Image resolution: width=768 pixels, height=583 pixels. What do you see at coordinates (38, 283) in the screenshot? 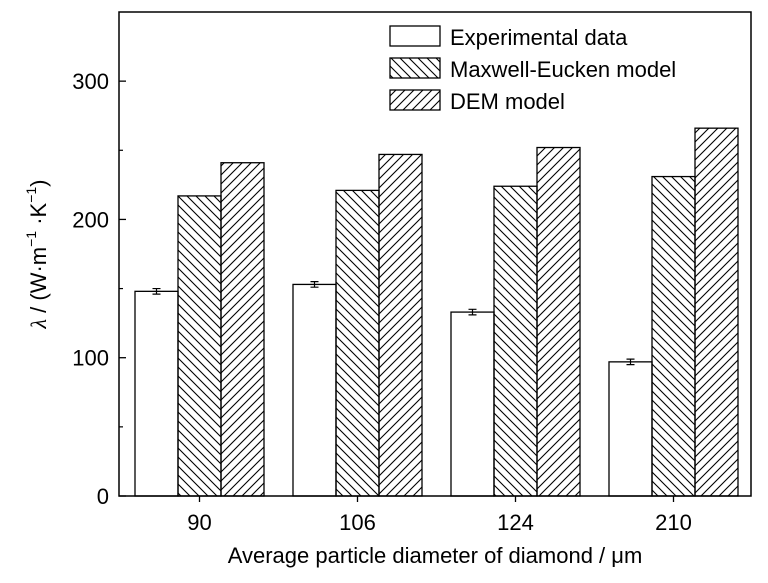
I see `y-axis-unit-part-1: / (W·m` at bounding box center [38, 283].